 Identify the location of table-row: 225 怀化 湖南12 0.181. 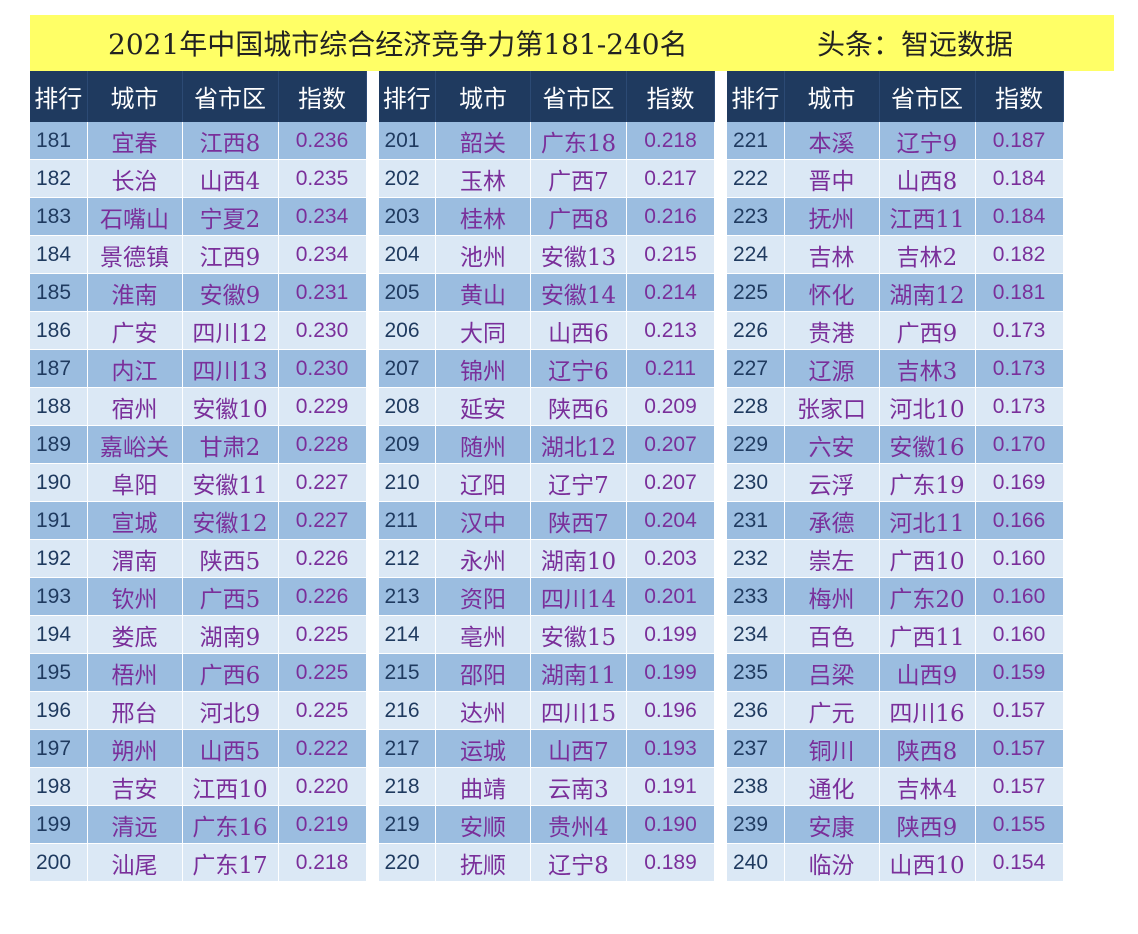
(895, 292).